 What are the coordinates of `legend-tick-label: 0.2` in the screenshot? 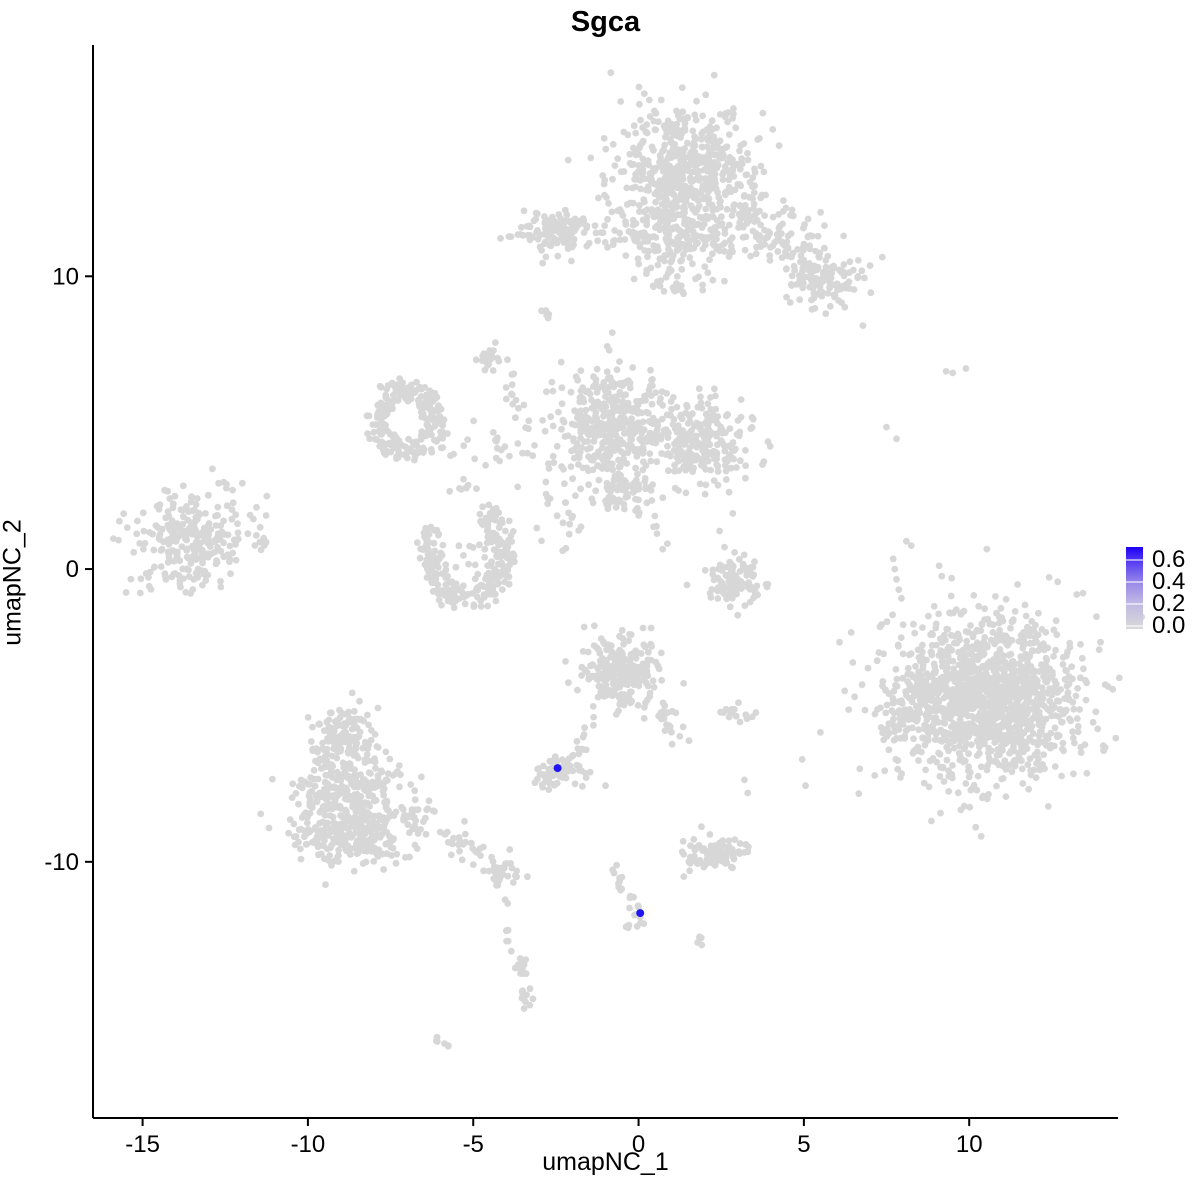 It's located at (1169, 603).